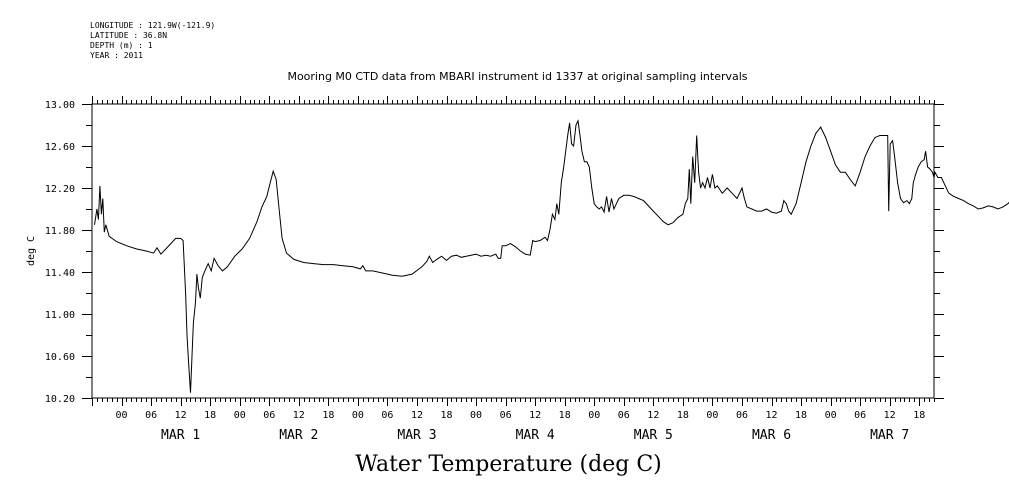 Image resolution: width=1009 pixels, height=504 pixels. I want to click on day-label: MAR 4, so click(535, 435).